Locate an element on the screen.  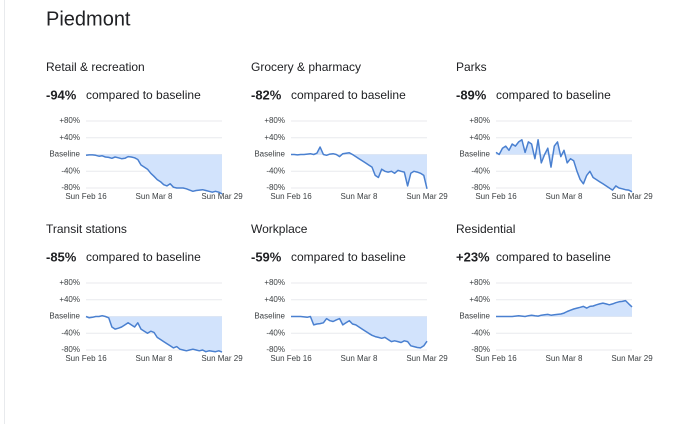
chart-title: Residential is located at coordinates (485, 229).